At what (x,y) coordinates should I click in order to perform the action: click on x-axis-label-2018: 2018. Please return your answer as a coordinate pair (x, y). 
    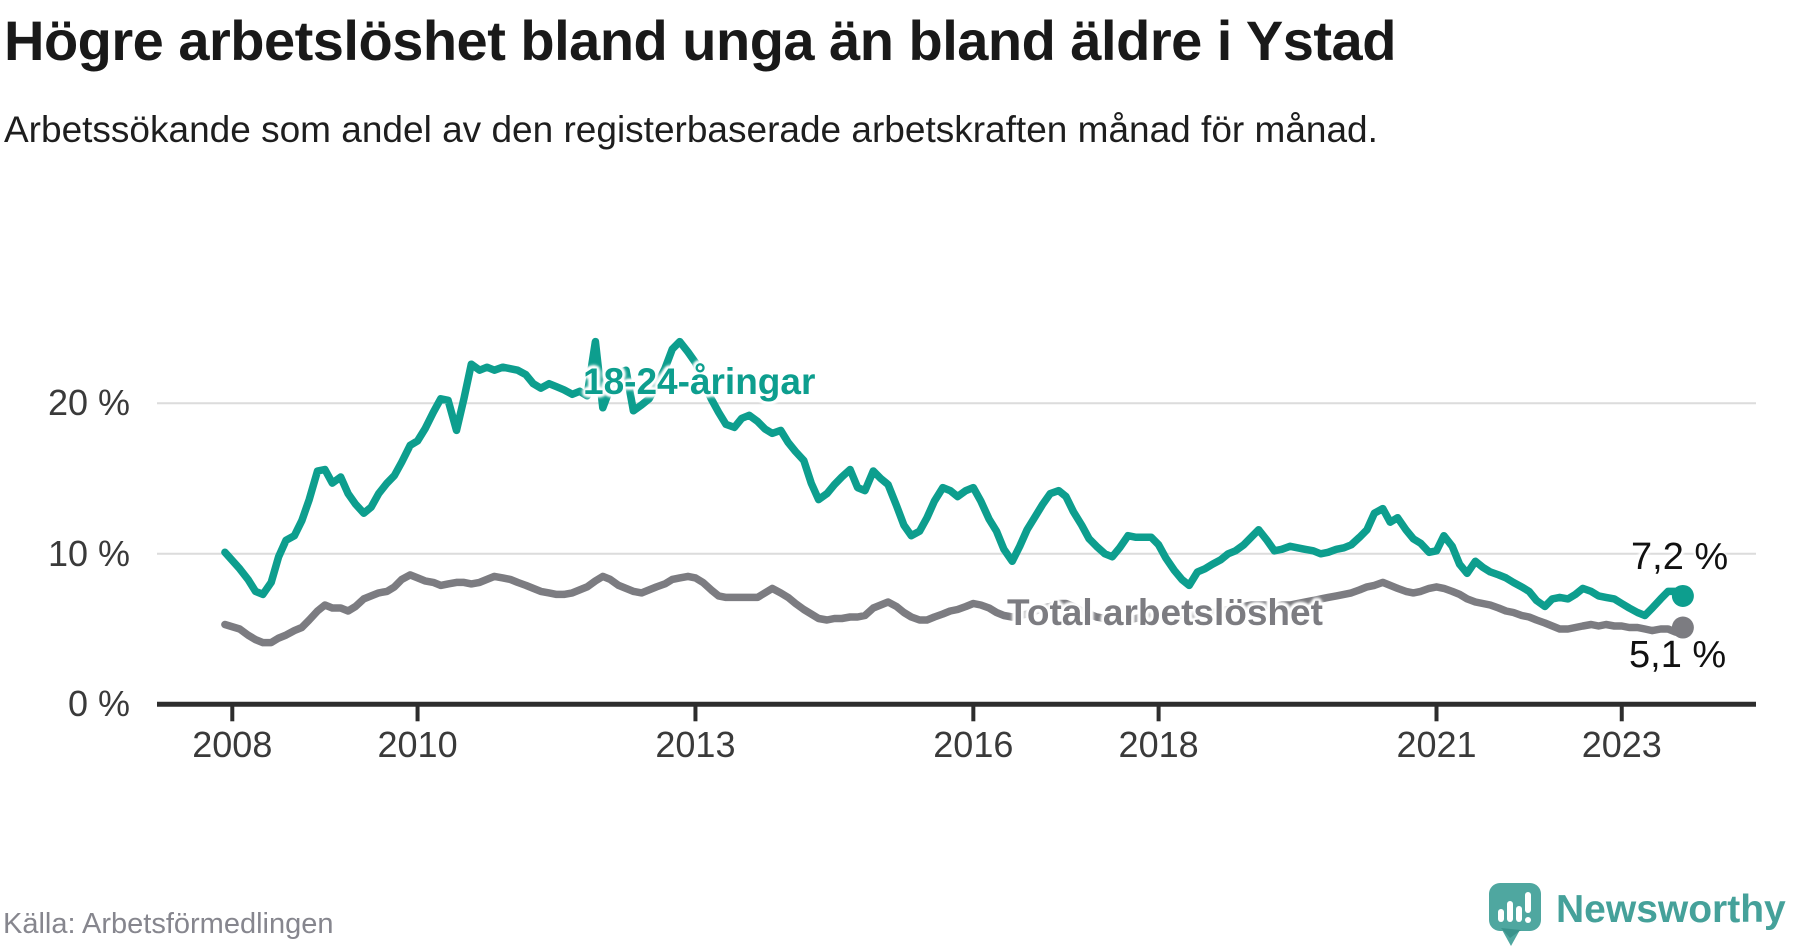
    Looking at the image, I should click on (1158, 744).